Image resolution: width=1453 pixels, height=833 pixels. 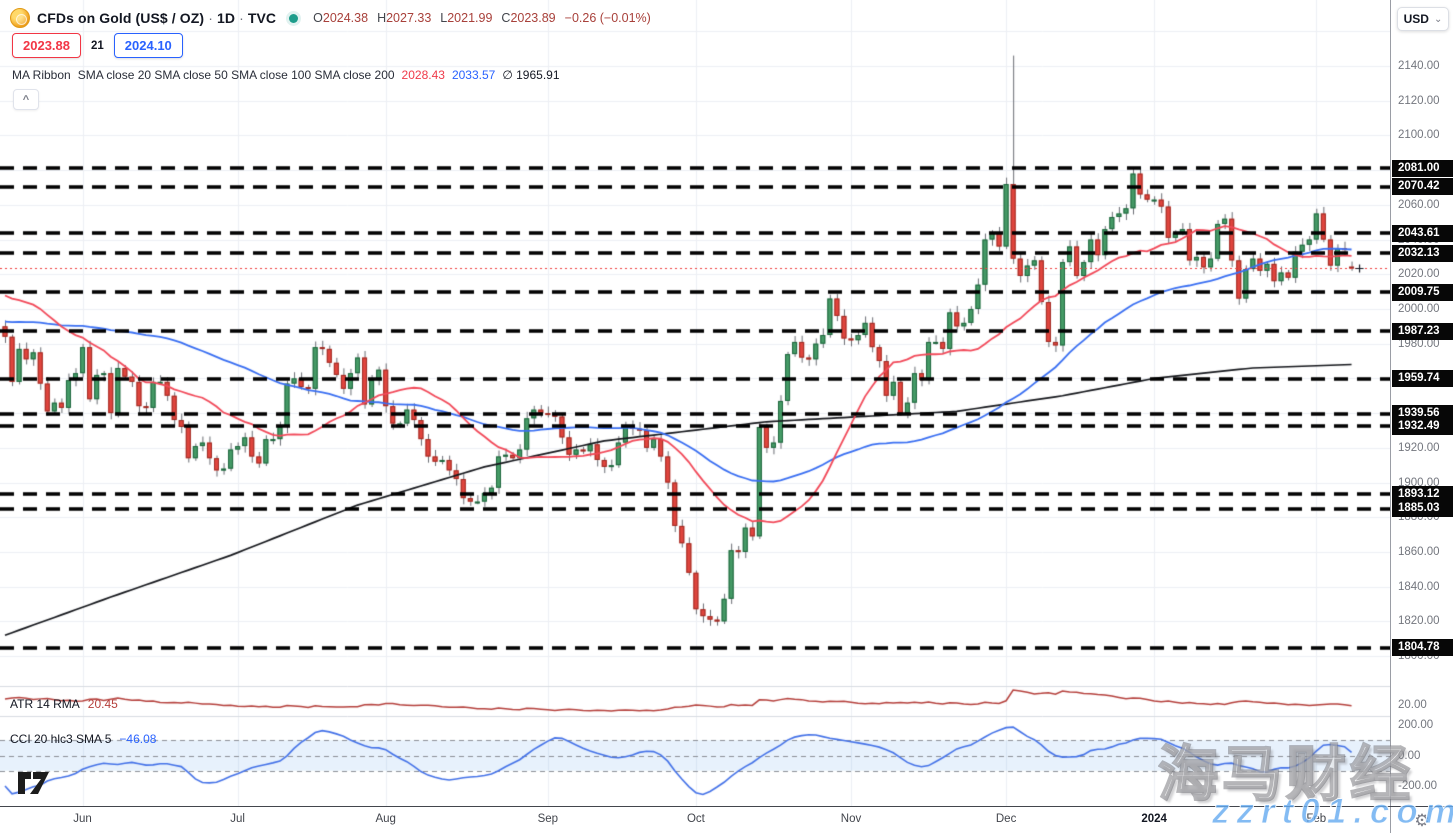 What do you see at coordinates (138, 739) in the screenshot?
I see `cci-value: −46.08` at bounding box center [138, 739].